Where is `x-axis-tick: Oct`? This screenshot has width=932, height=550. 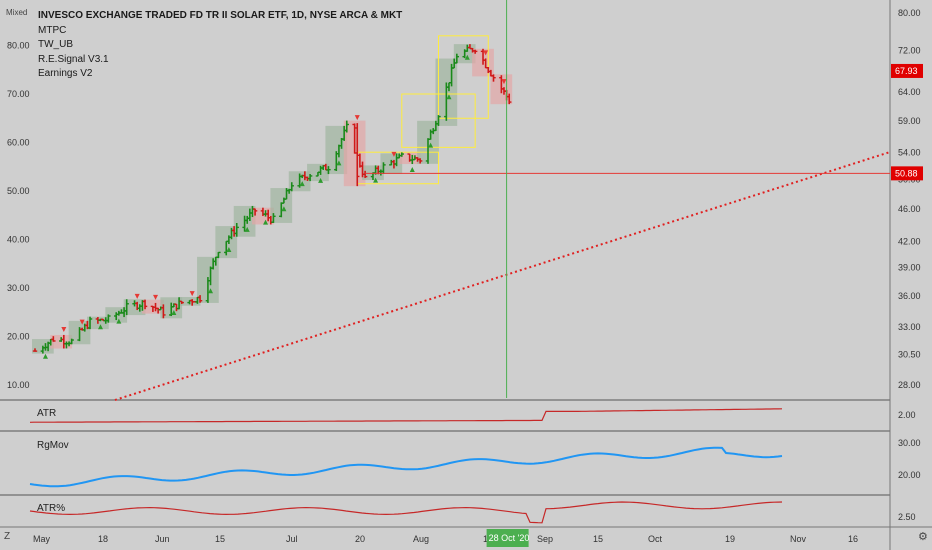
x-axis-tick: Oct is located at coordinates (655, 539).